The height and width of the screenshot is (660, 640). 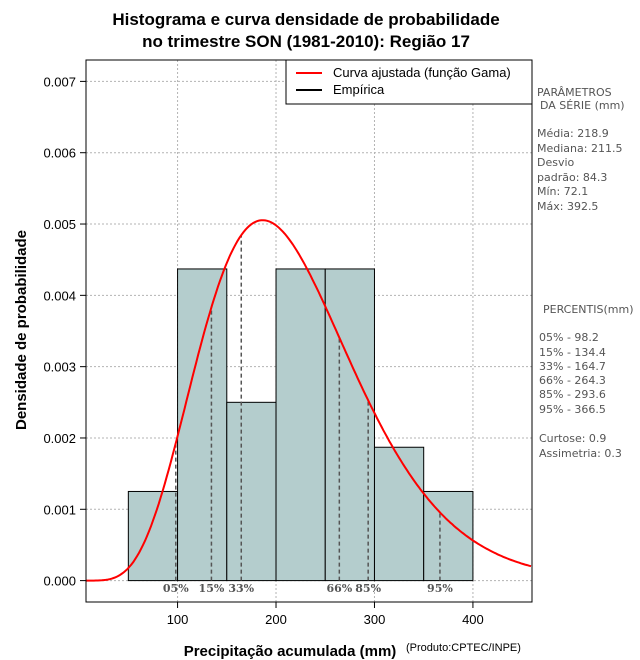 What do you see at coordinates (573, 133) in the screenshot?
I see `parameter-mean: Média: 218.9` at bounding box center [573, 133].